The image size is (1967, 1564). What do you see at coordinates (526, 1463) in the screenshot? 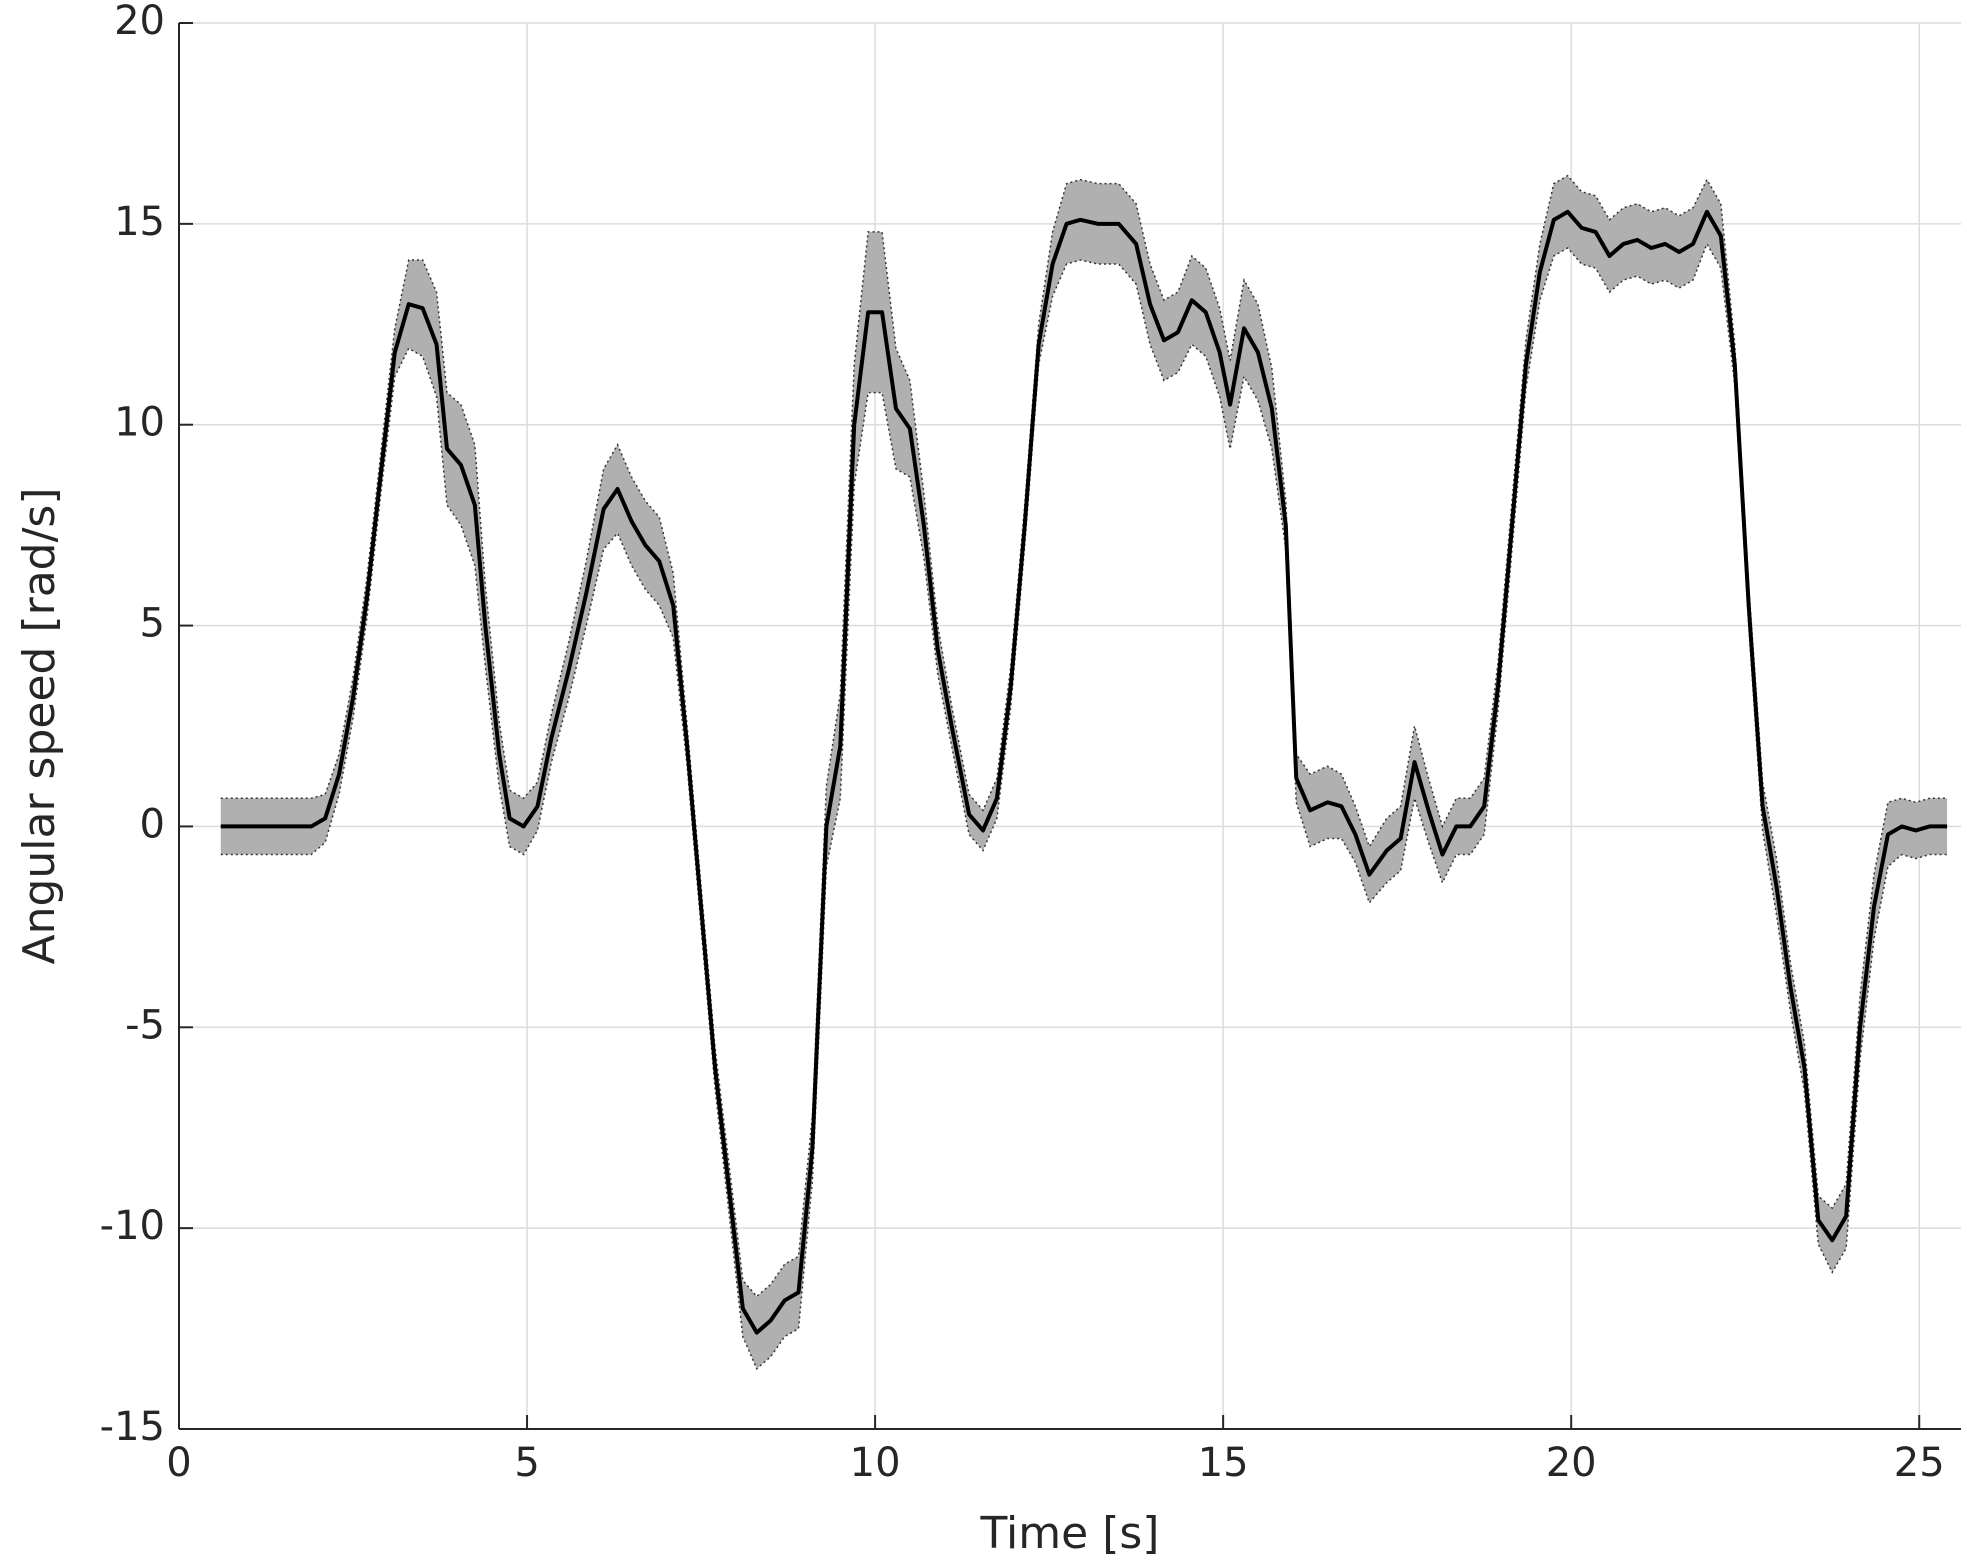
I see `x-tick-label: 5` at bounding box center [526, 1463].